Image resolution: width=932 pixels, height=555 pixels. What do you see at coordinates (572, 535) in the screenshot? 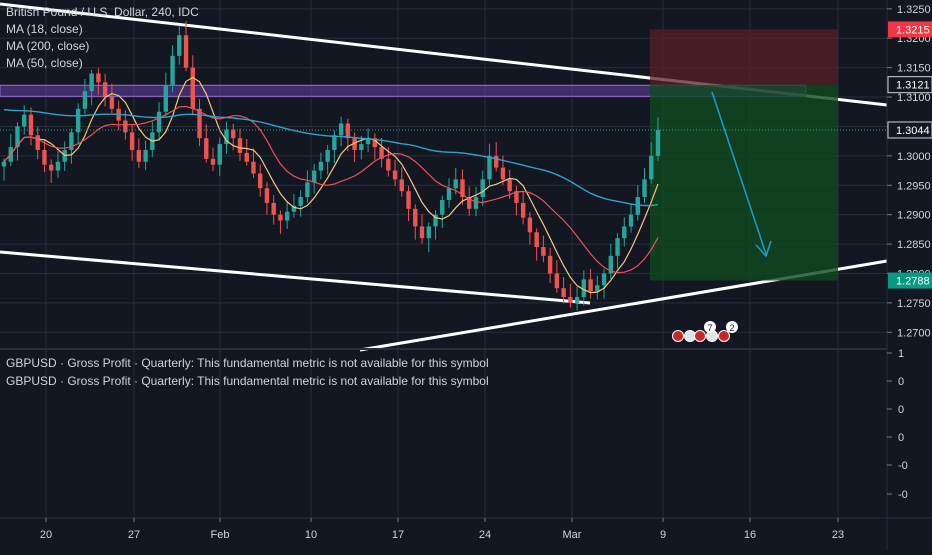
I see `time-tick-label: Mar` at bounding box center [572, 535].